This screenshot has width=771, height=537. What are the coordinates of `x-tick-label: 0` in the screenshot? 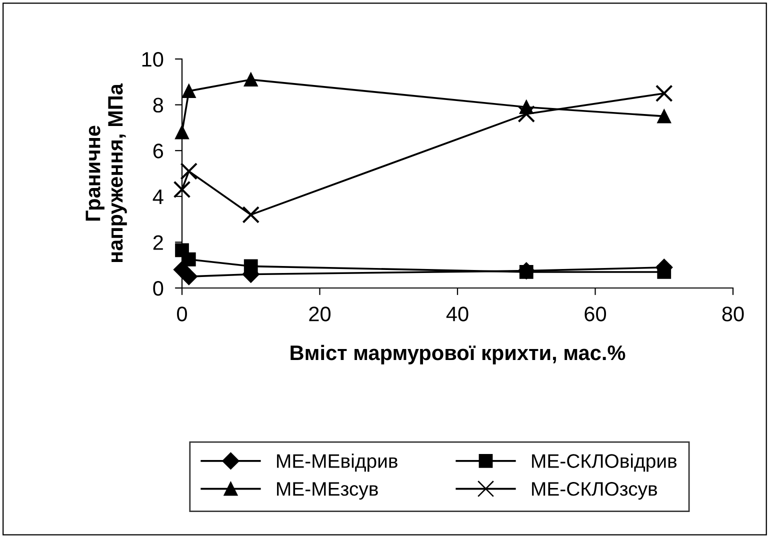 It's located at (182, 314).